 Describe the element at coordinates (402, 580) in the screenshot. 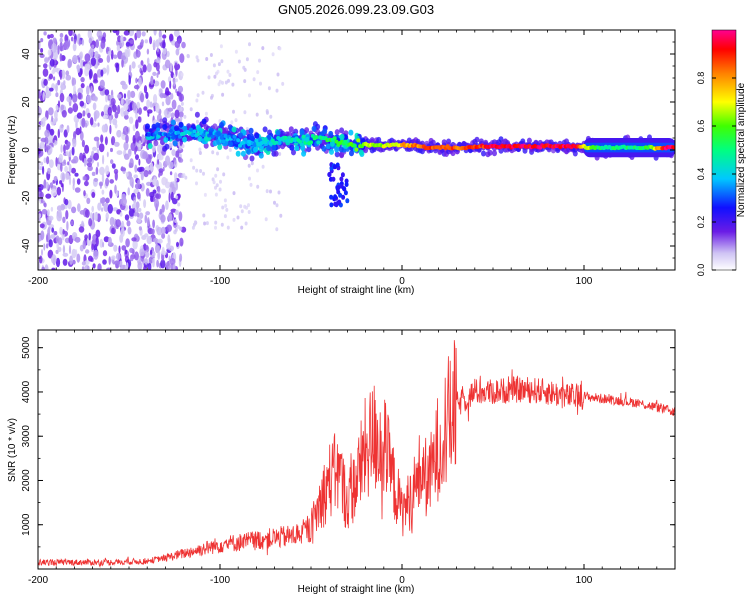

I see `snr-x-tick-label: 0` at that location.